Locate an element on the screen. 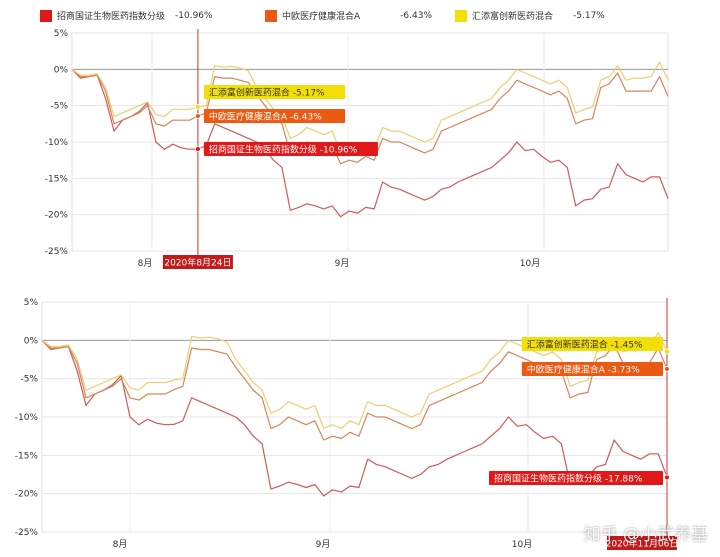  legend-name: 中欧医疗健康混合A is located at coordinates (321, 17).